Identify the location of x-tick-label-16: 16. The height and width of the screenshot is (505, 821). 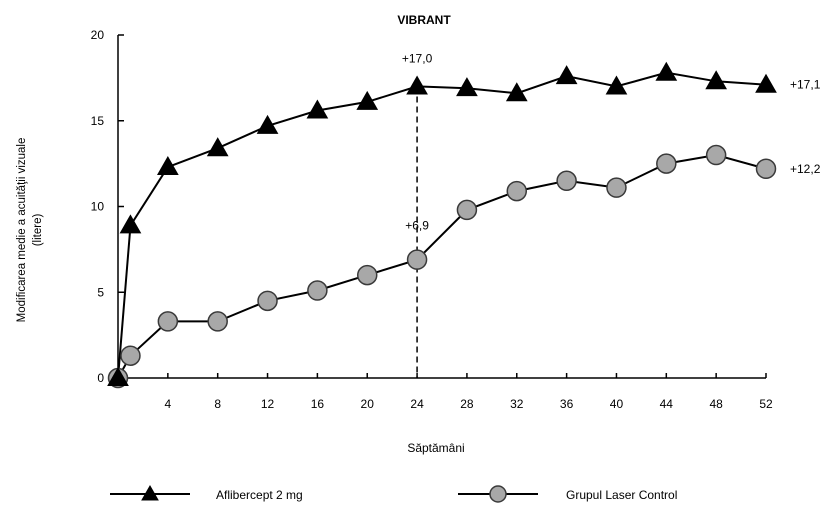
(318, 404).